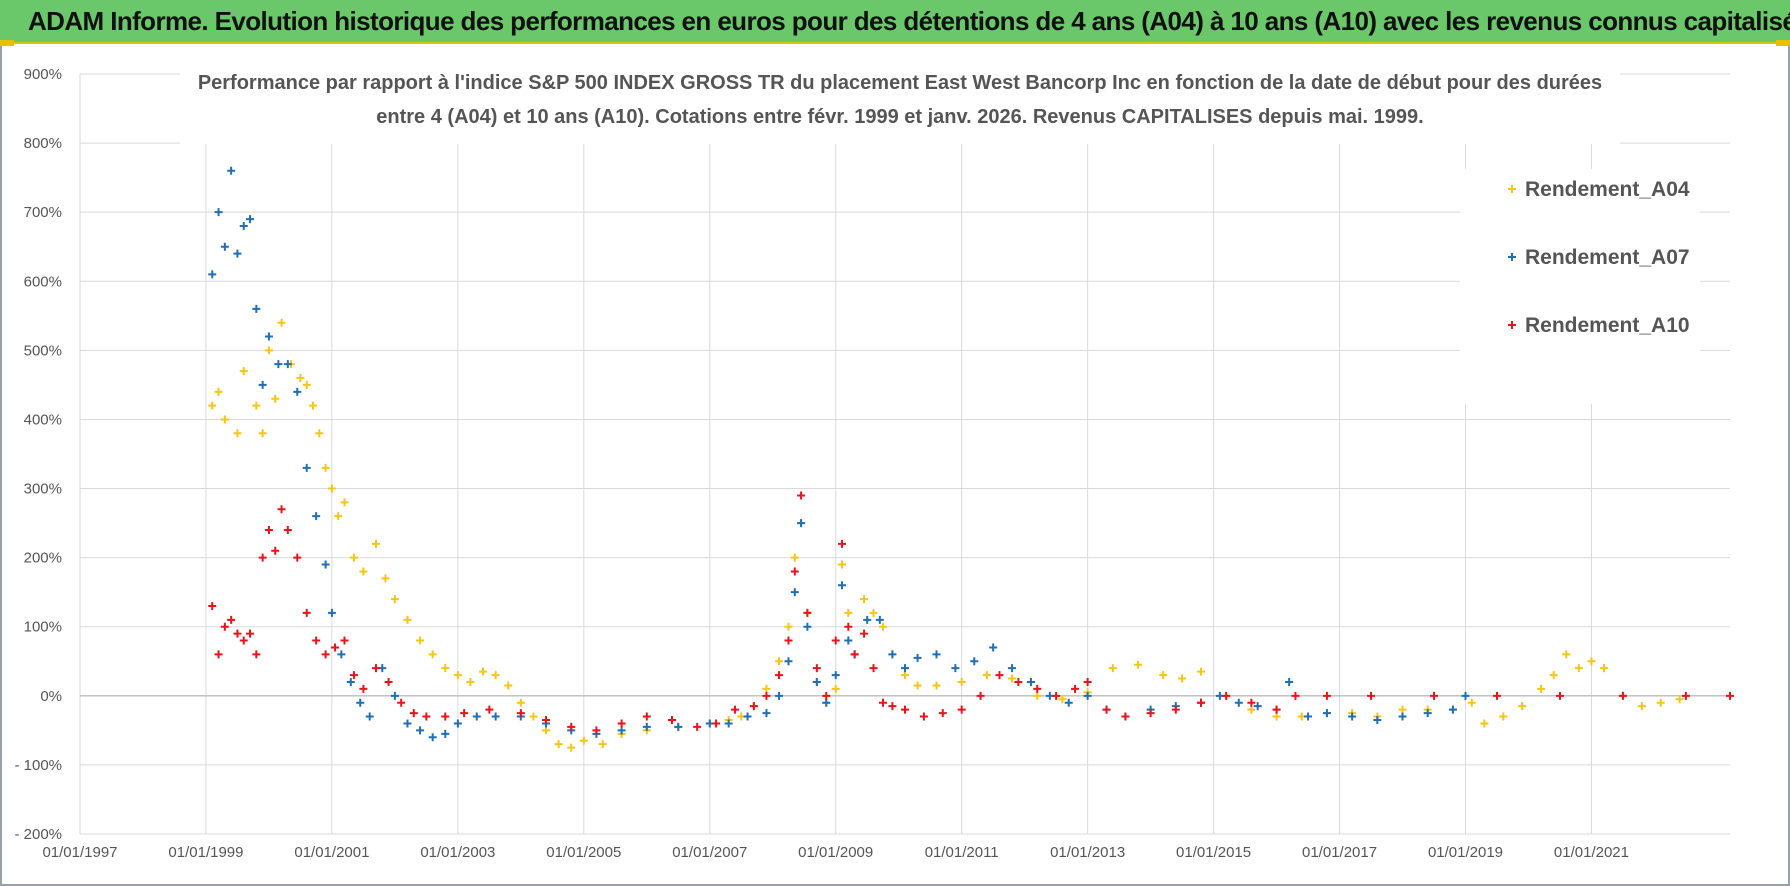  Describe the element at coordinates (1087, 852) in the screenshot. I see `x-tick-label: 01/01/2013` at that location.